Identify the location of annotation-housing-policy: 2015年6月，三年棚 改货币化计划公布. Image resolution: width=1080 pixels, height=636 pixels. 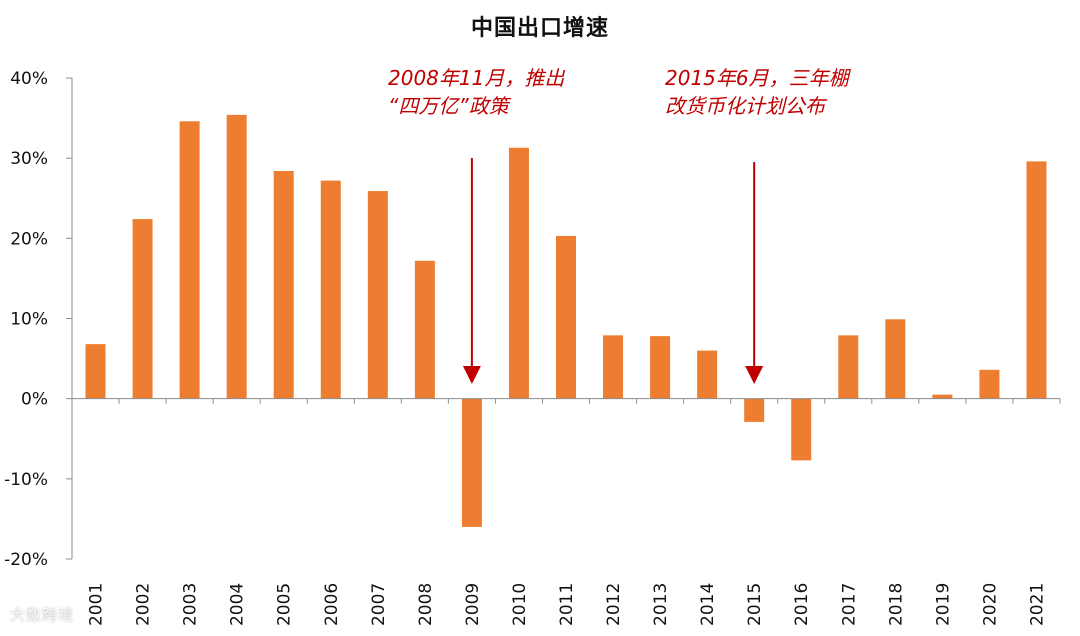
(757, 92).